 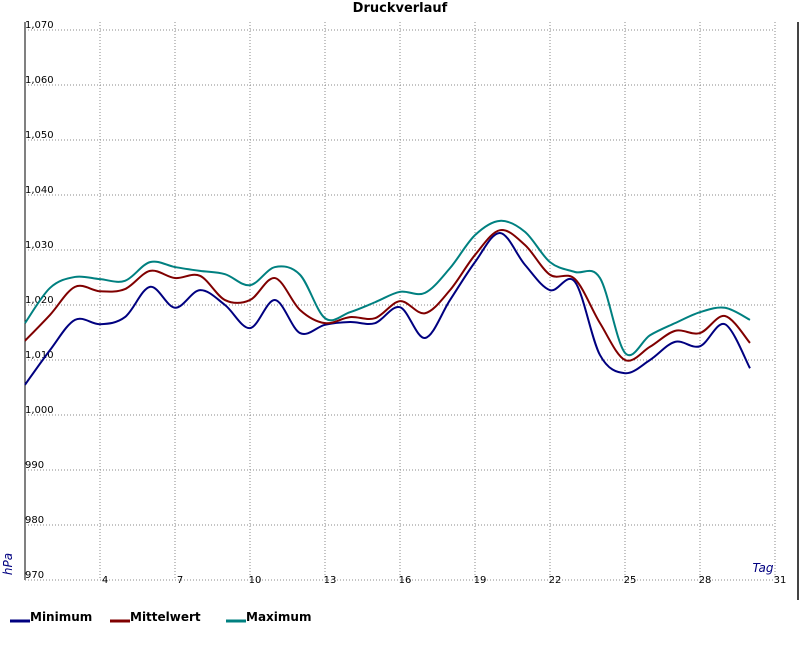 I want to click on x-tick-label: 25, so click(x=630, y=580).